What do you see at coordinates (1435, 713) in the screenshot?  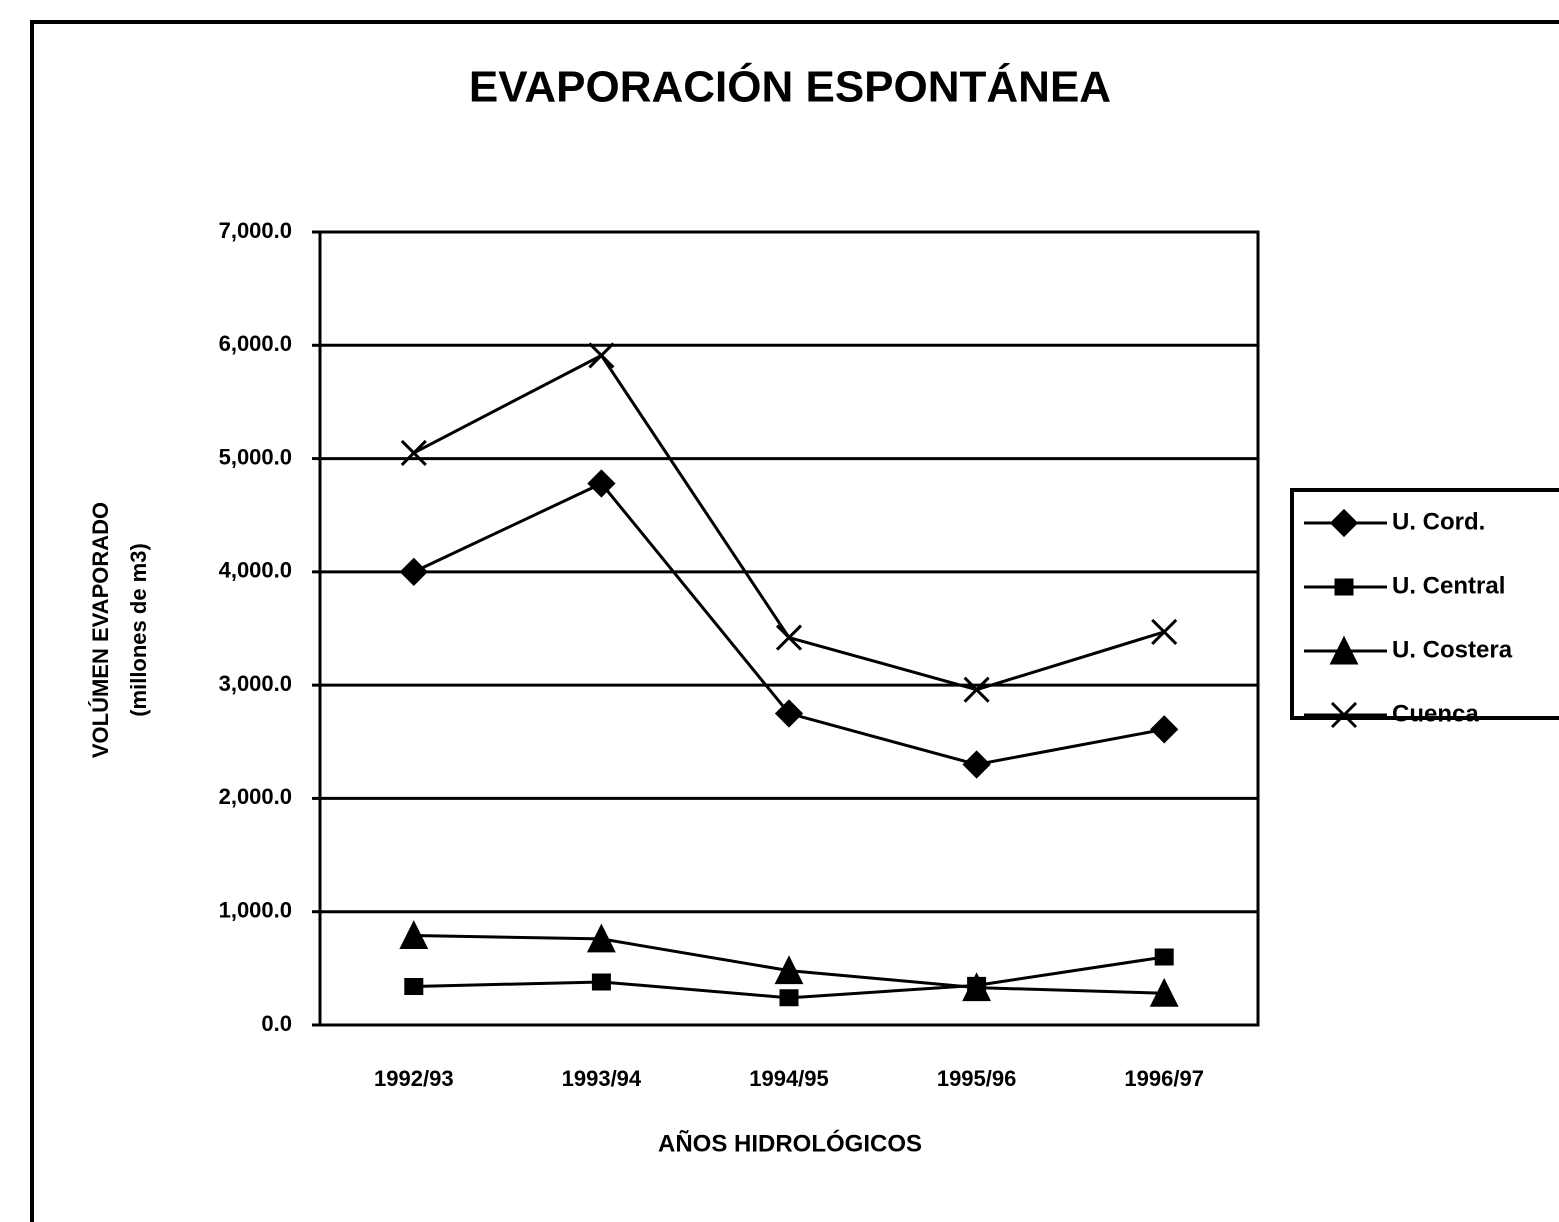 I see `legend-label: Cuenca` at bounding box center [1435, 713].